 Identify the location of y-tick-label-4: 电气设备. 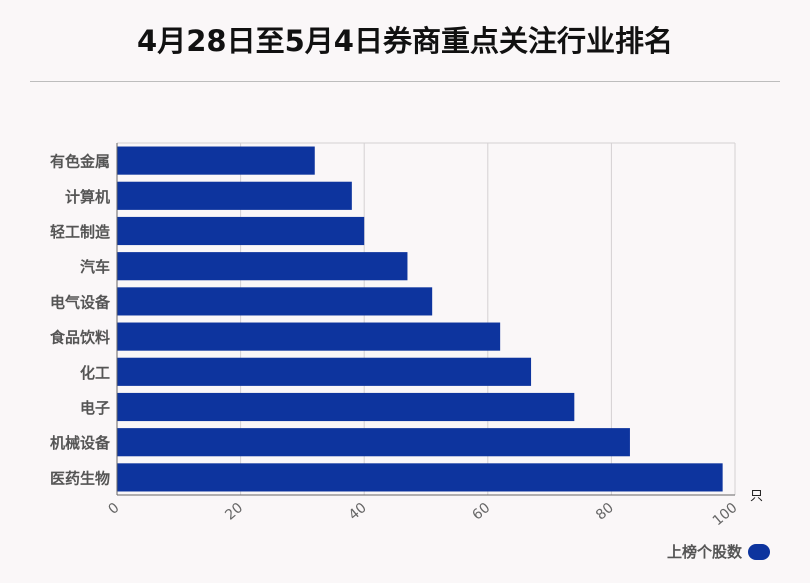
(80, 302).